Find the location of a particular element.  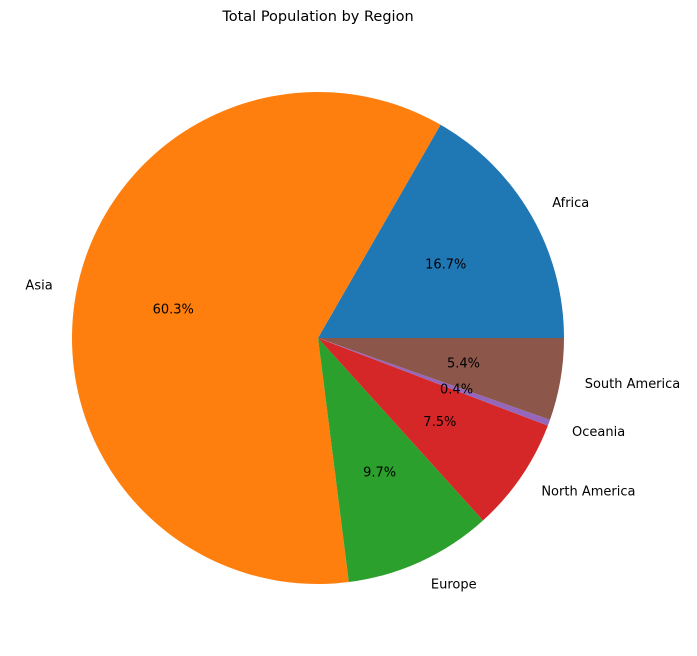

slice-category-label: North America is located at coordinates (588, 491).